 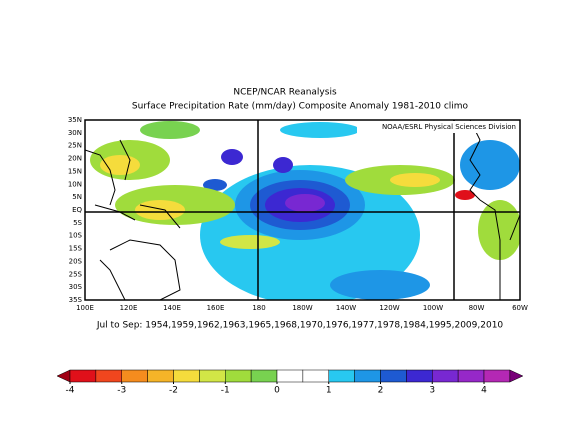 I want to click on colorbar-label: 0, so click(x=277, y=391).